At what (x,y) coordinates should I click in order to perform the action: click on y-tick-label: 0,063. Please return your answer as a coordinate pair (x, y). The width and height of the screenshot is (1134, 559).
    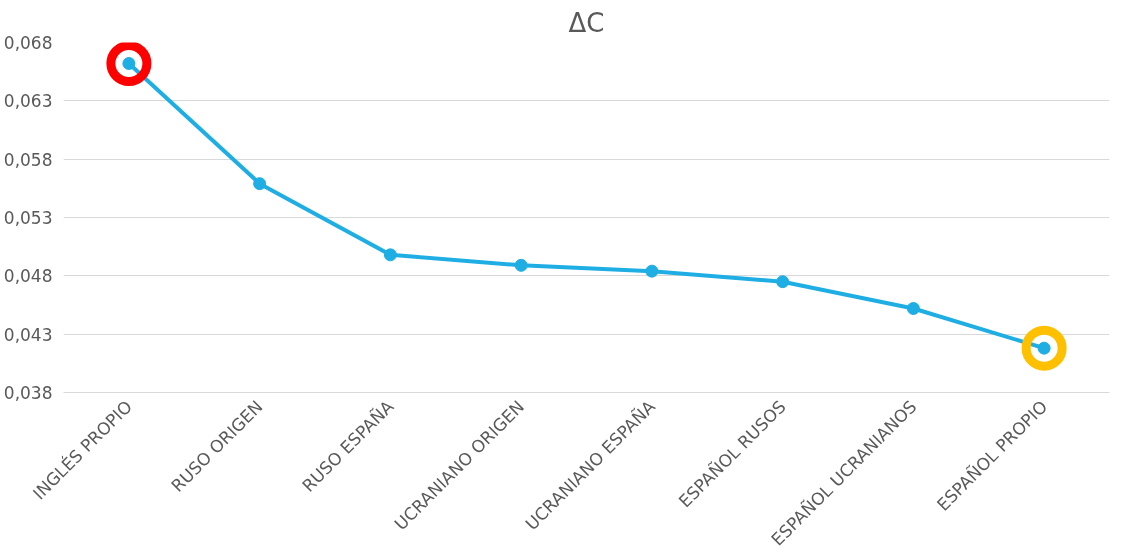
    Looking at the image, I should click on (28, 101).